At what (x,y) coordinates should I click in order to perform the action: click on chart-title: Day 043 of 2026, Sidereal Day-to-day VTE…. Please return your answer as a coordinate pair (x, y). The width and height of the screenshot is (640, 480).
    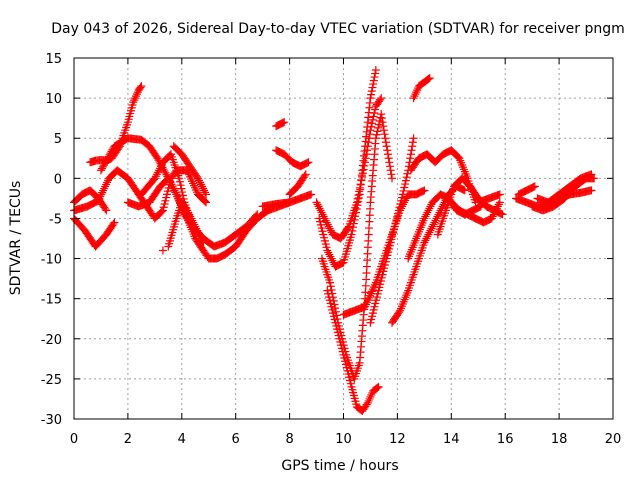
    Looking at the image, I should click on (338, 29).